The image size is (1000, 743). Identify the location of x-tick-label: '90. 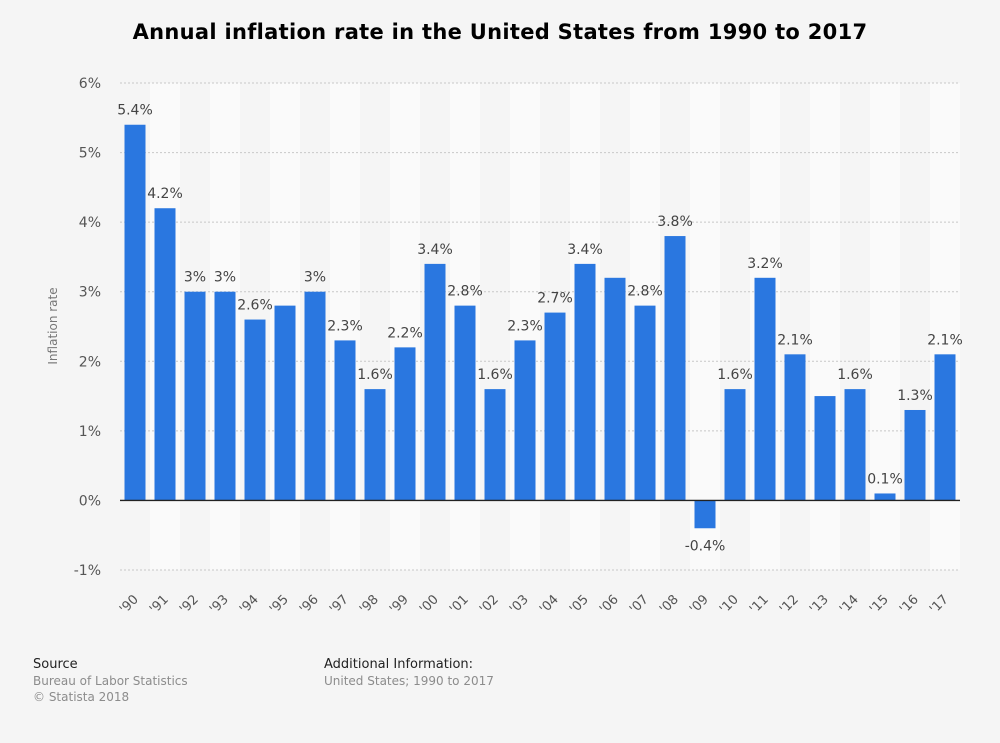
(129, 604).